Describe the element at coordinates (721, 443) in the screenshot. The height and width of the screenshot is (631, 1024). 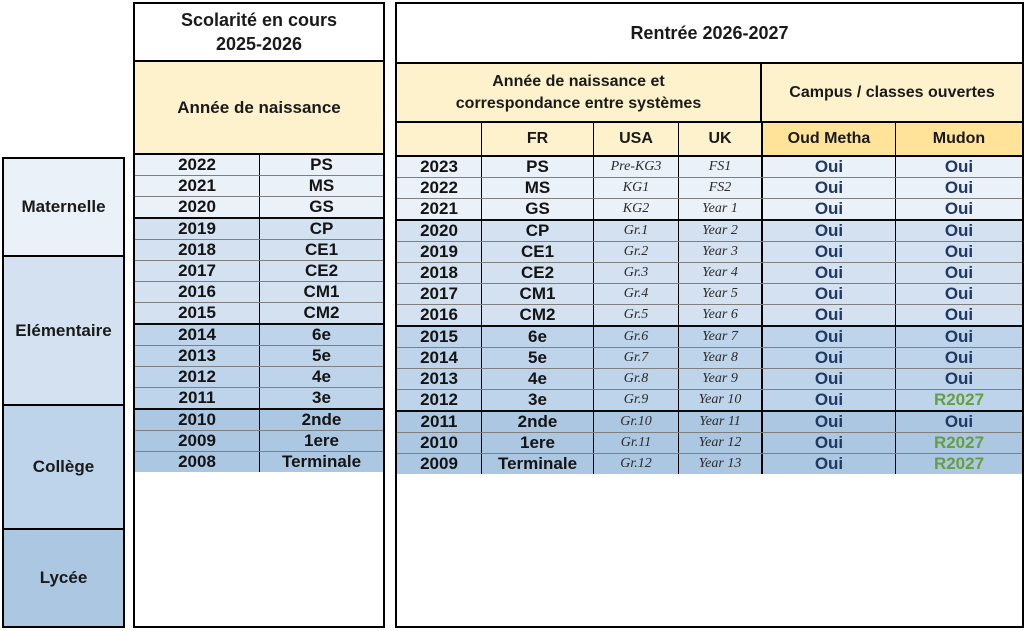
I see `uk-level: Year 12` at that location.